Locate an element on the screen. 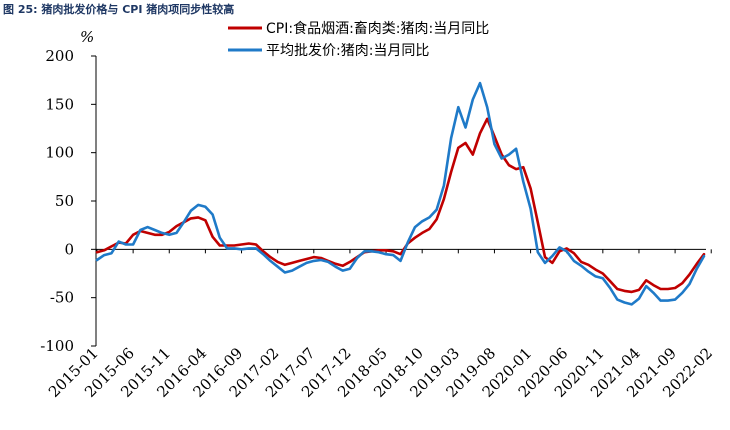 The height and width of the screenshot is (430, 730). y-ticks: 200 150 100 50 0 -50 -100 is located at coordinates (68, 201).